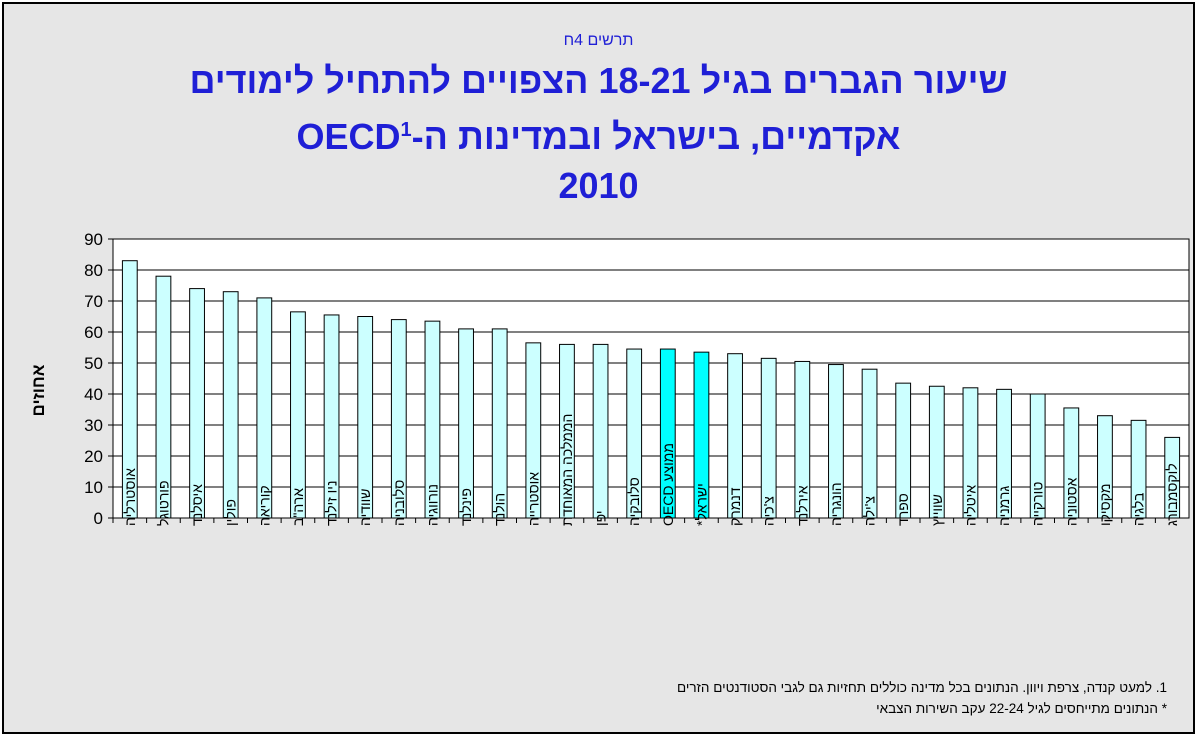 The width and height of the screenshot is (1201, 738). Describe the element at coordinates (264, 505) in the screenshot. I see `x-tick-label: קוריאה` at that location.